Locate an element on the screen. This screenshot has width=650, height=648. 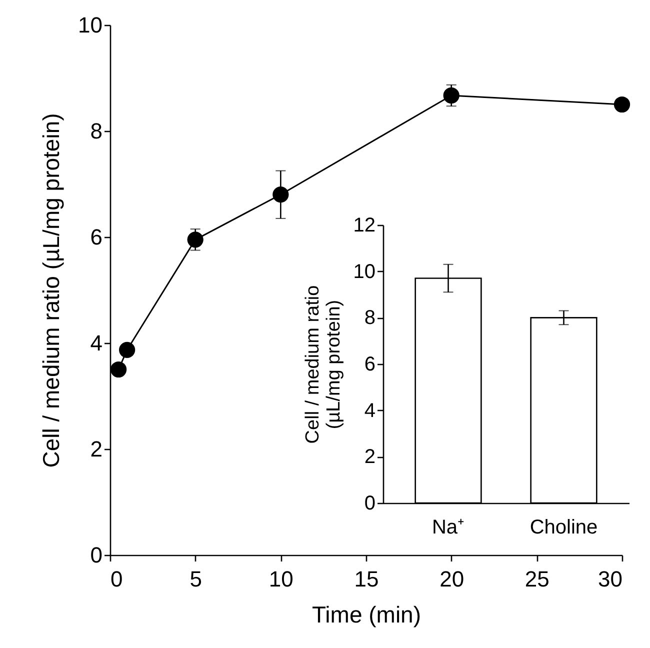
x-tick-label: 15 is located at coordinates (366, 579).